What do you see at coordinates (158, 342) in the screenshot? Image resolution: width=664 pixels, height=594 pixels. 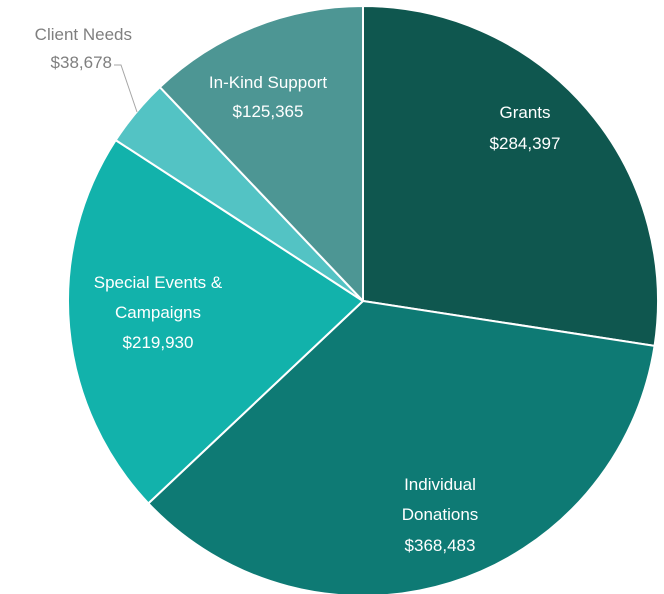 I see `label-special-events-value: $219,930` at bounding box center [158, 342].